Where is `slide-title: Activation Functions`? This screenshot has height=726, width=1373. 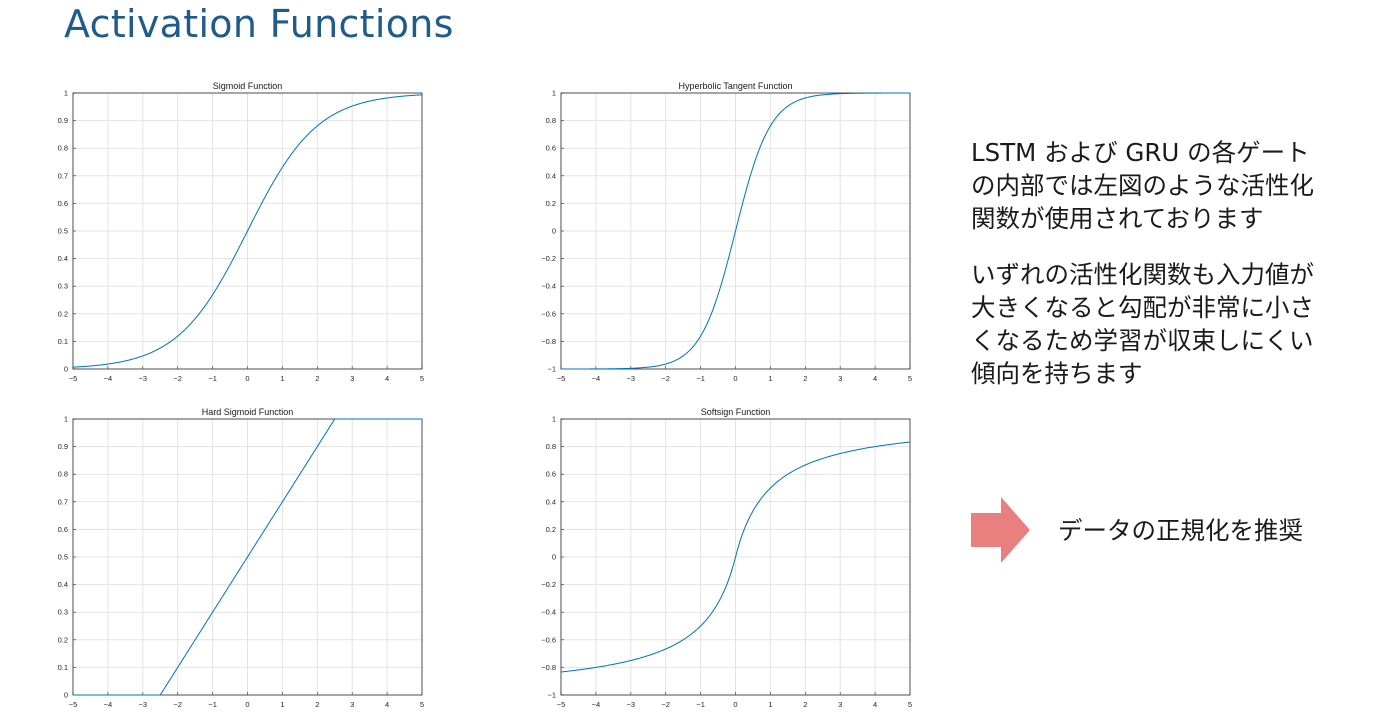
slide-title: Activation Functions is located at coordinates (259, 24).